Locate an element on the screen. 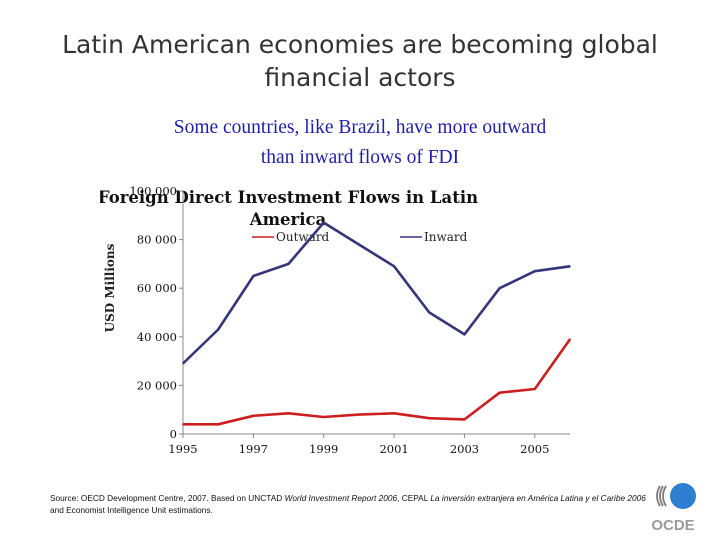 The height and width of the screenshot is (540, 720). y-tick-label: 20 000 is located at coordinates (157, 385).